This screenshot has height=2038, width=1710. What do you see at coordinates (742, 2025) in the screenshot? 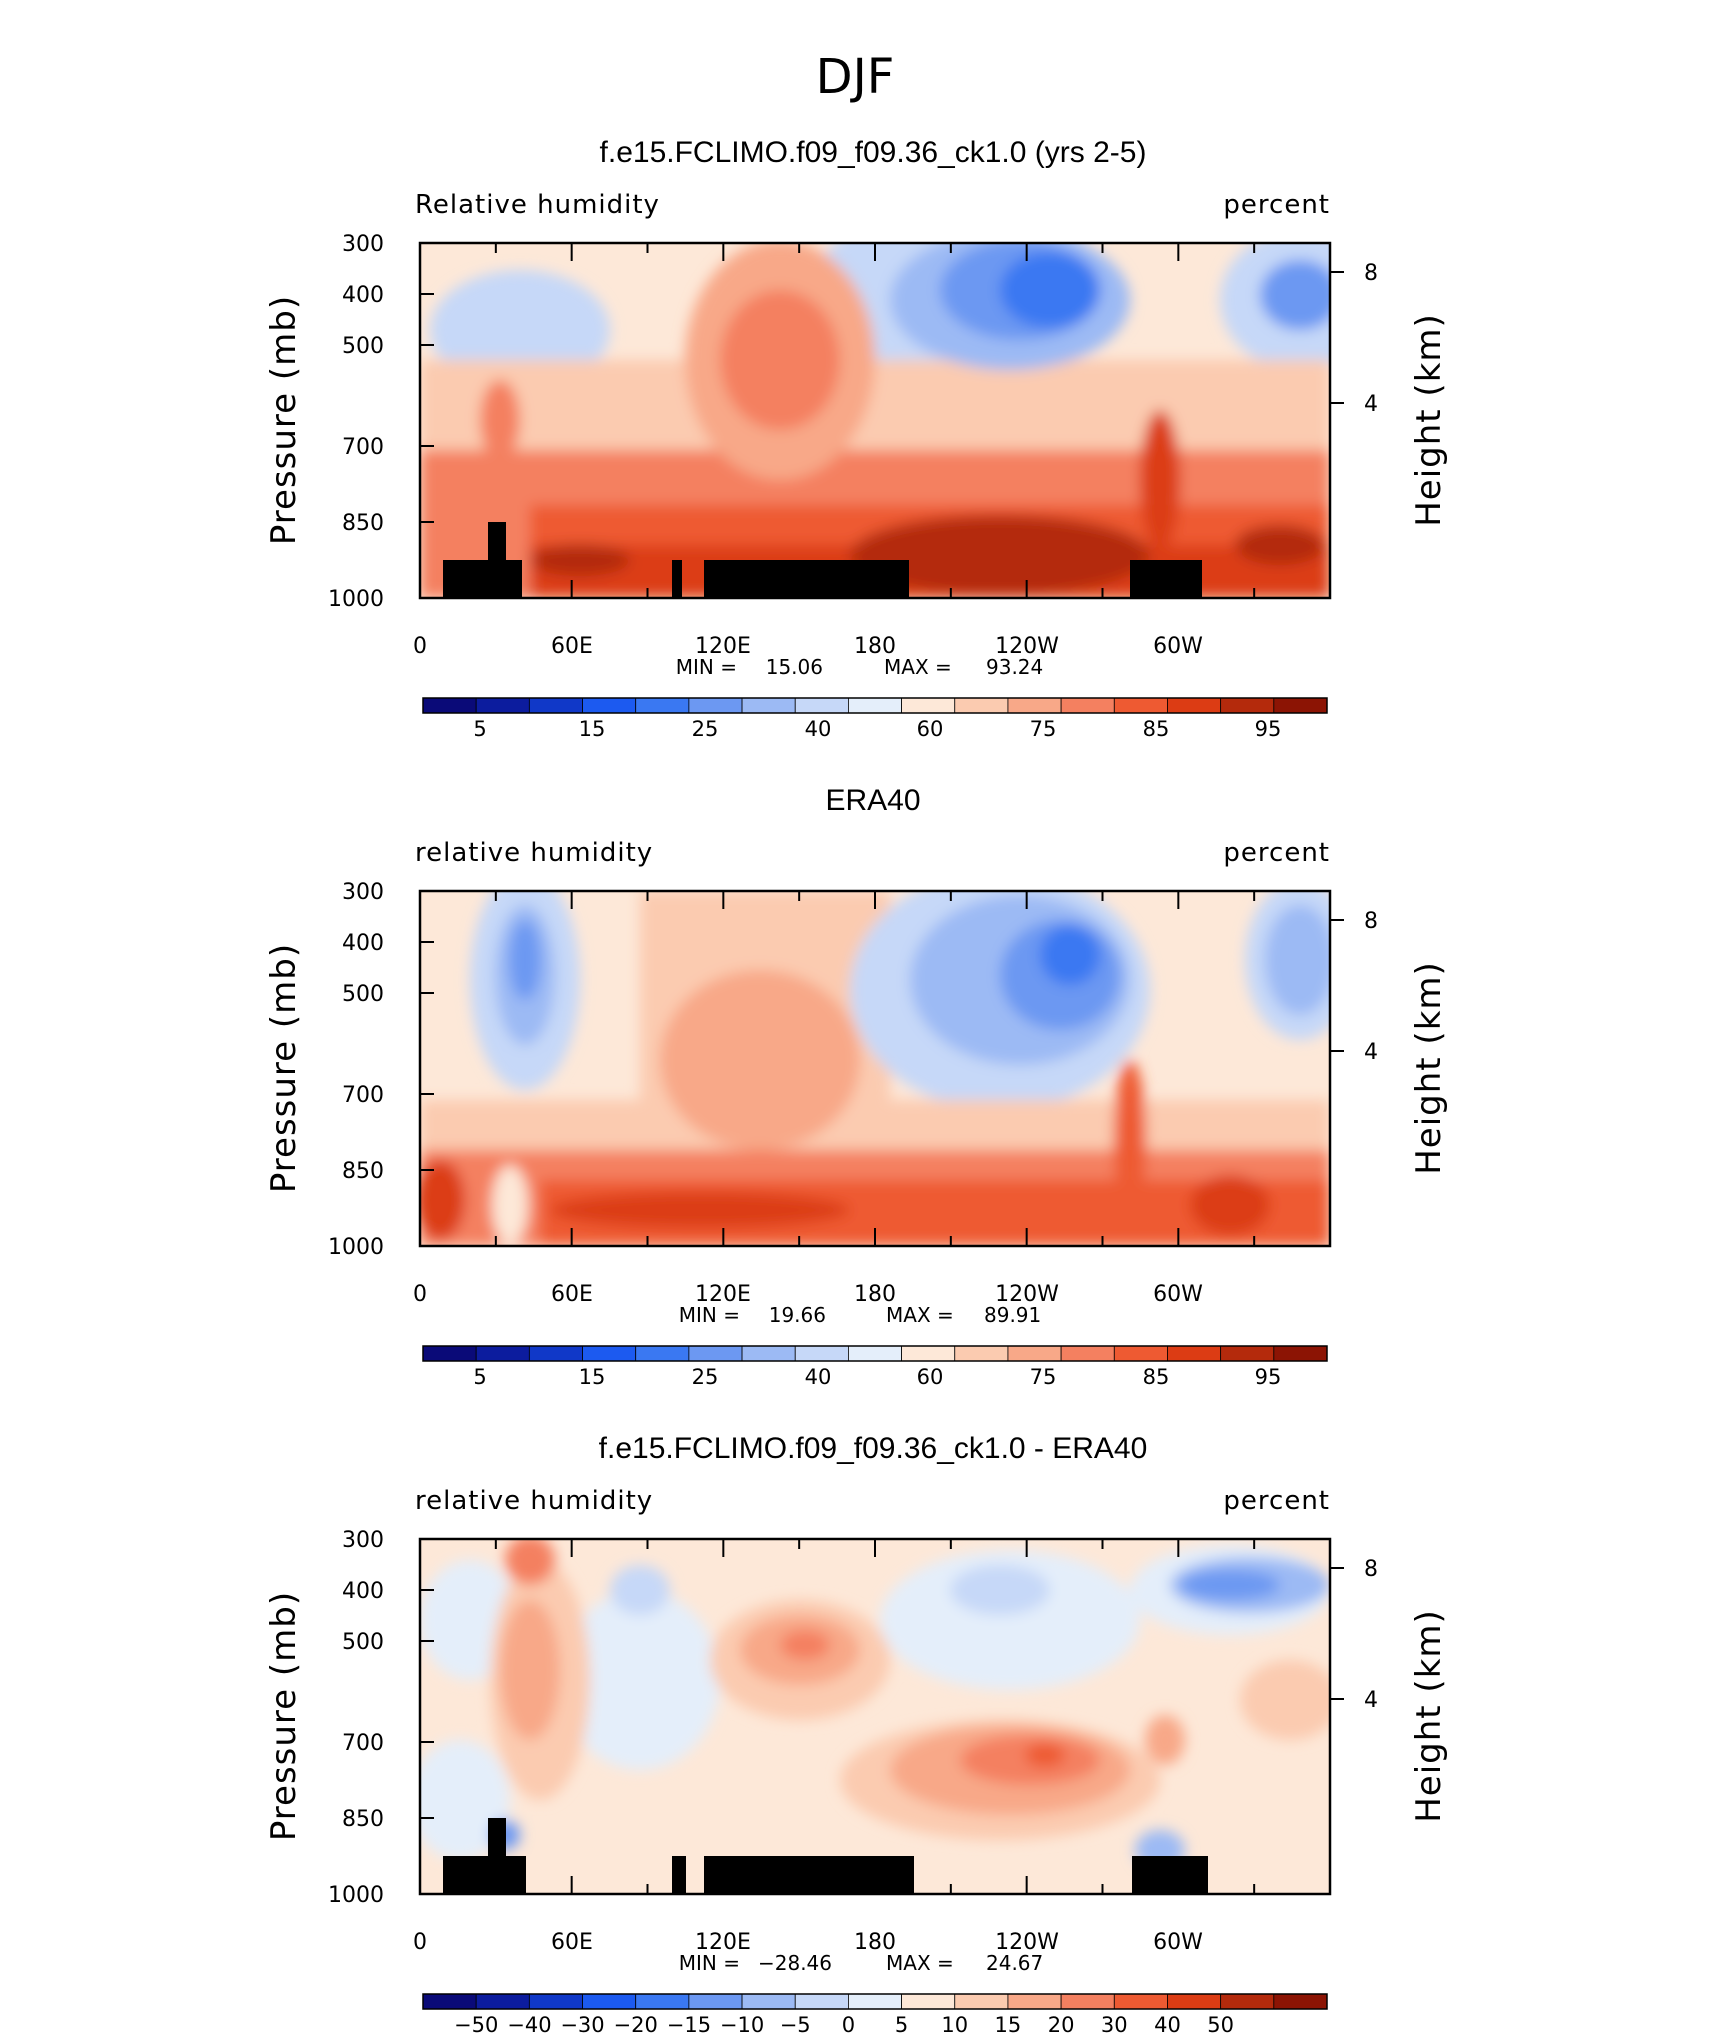
I see `colorbar-label: −10` at bounding box center [742, 2025].